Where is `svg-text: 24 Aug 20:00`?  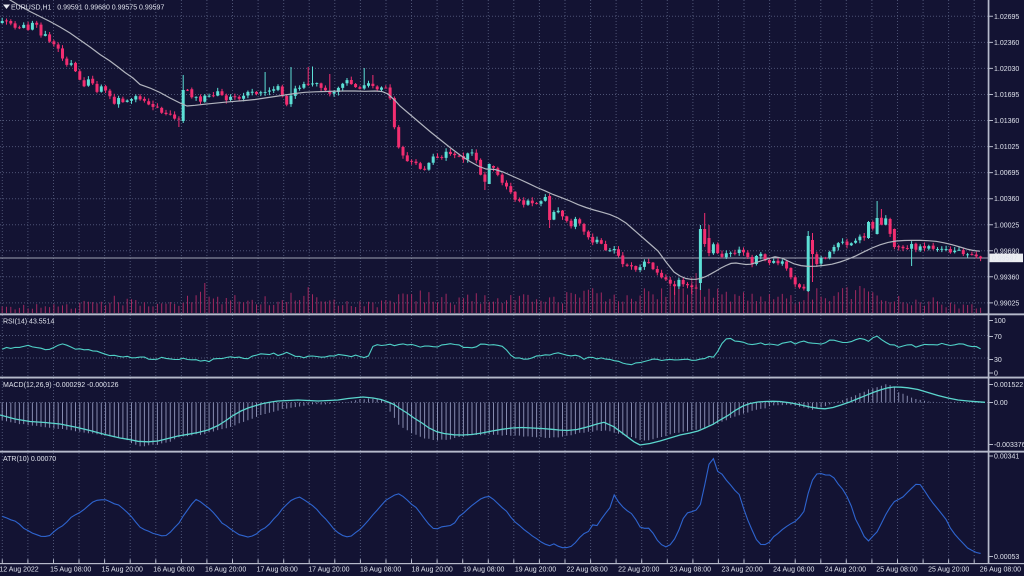 svg-text: 24 Aug 20:00 is located at coordinates (845, 570).